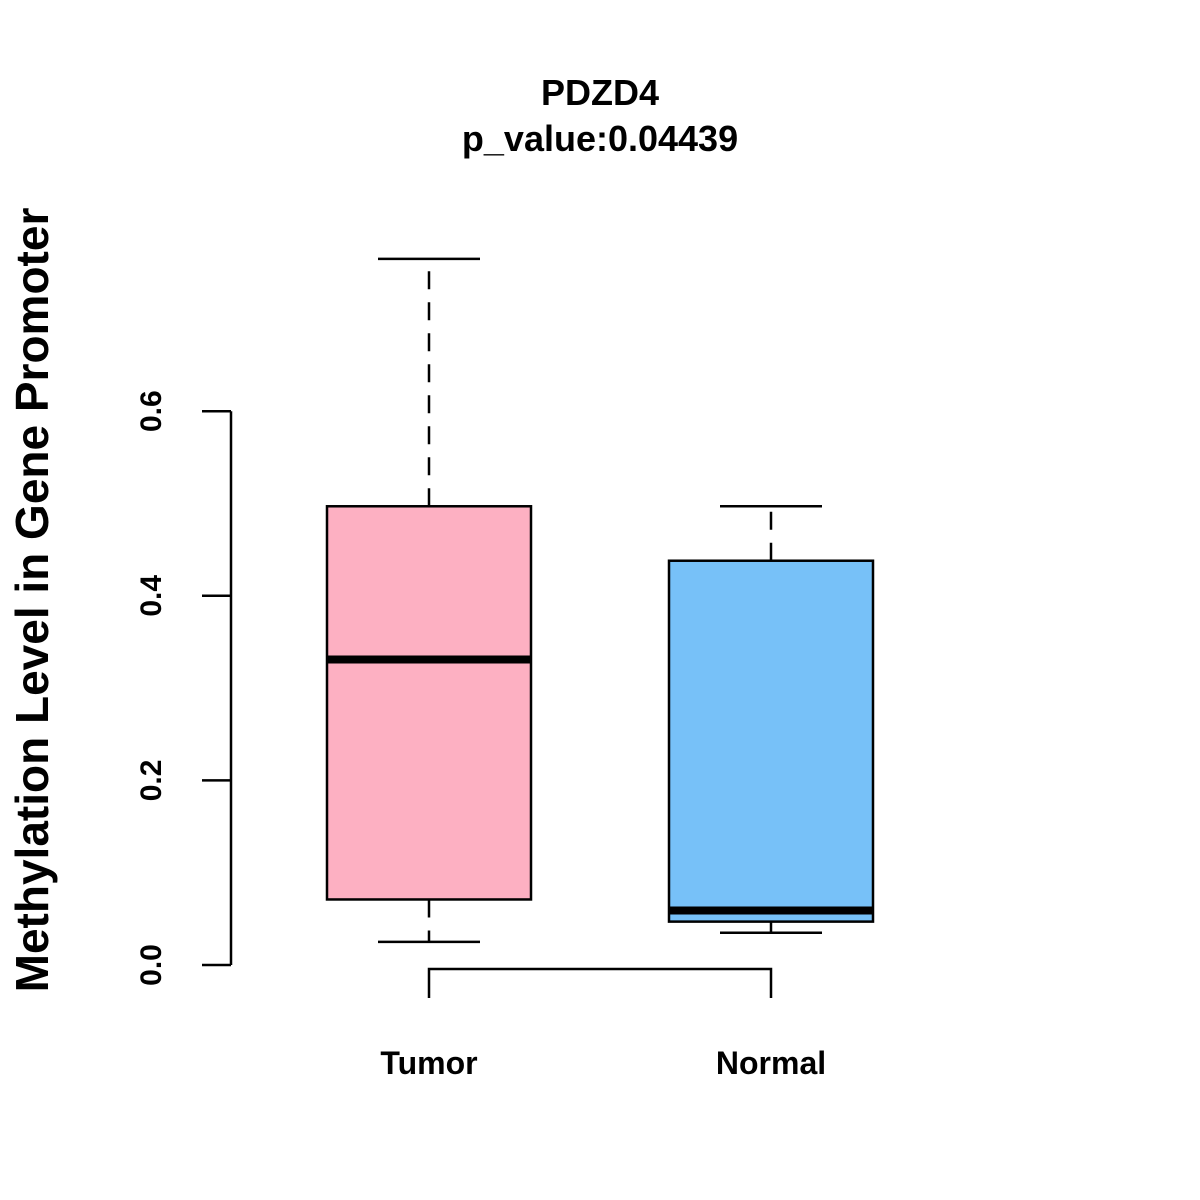 This screenshot has height=1200, width=1200. Describe the element at coordinates (428, 1063) in the screenshot. I see `x-tick-label-tumor: Tumor` at that location.